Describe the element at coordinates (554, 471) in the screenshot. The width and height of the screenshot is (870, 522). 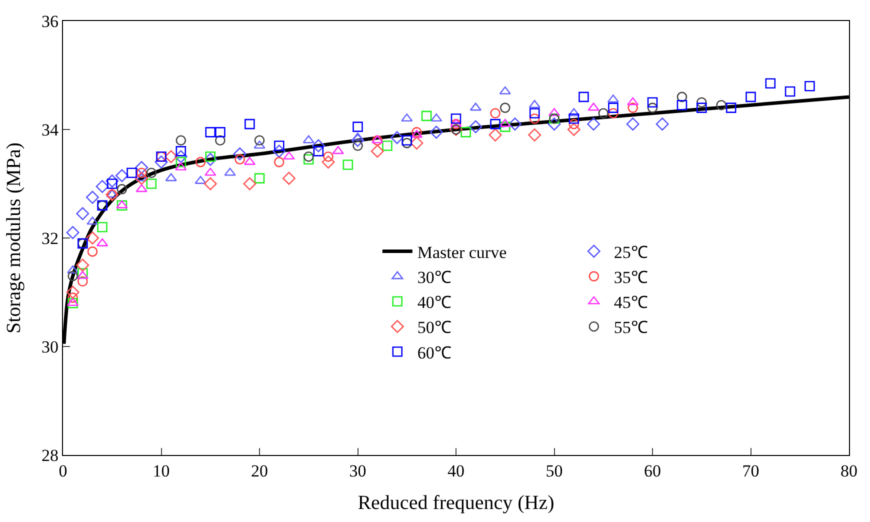
I see `x-tick-label: 50` at that location.